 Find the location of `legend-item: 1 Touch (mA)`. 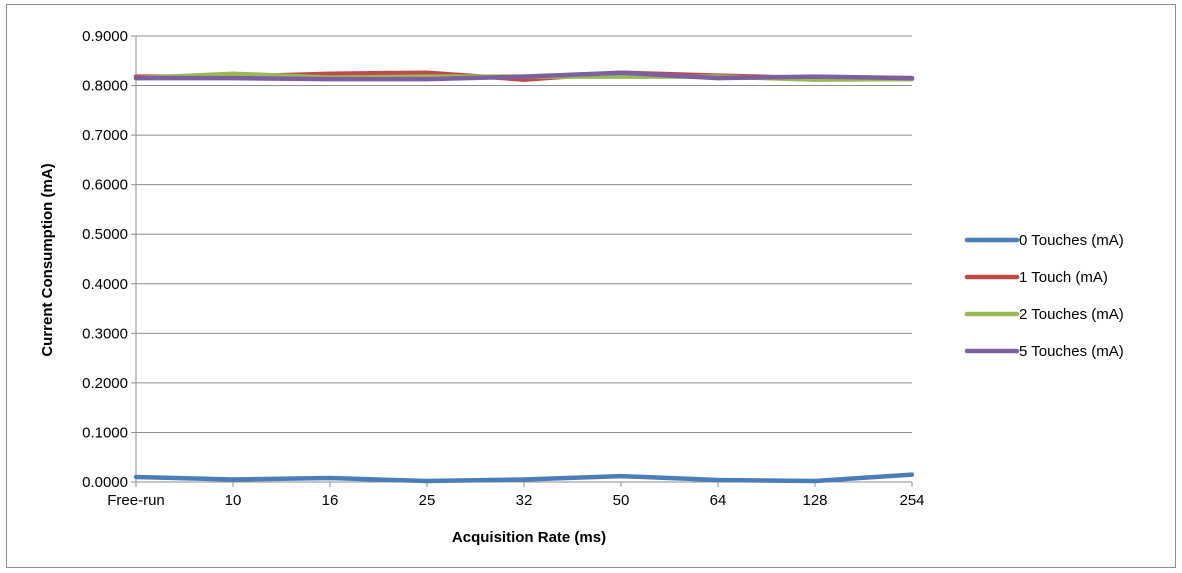

legend-item: 1 Touch (mA) is located at coordinates (1036, 277).